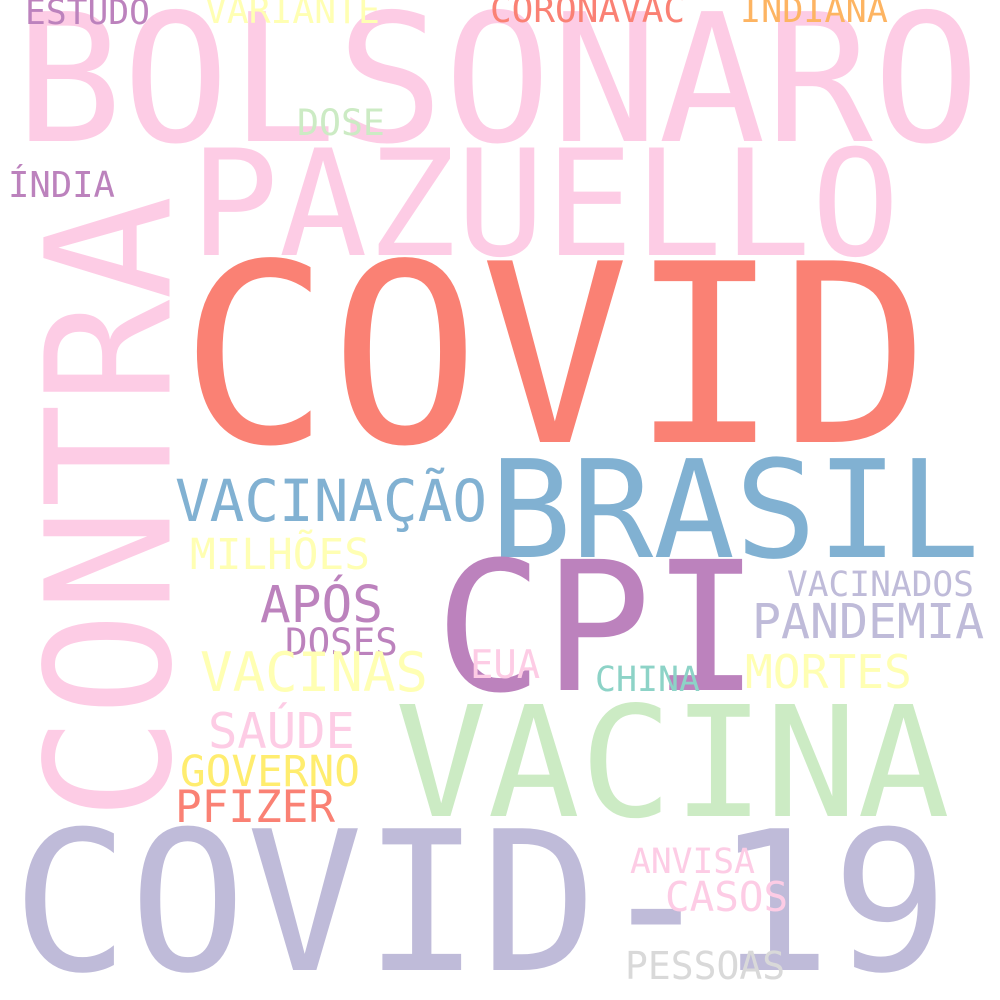  Describe the element at coordinates (588, 15) in the screenshot. I see `word-coronavac: CORONAVAC` at that location.